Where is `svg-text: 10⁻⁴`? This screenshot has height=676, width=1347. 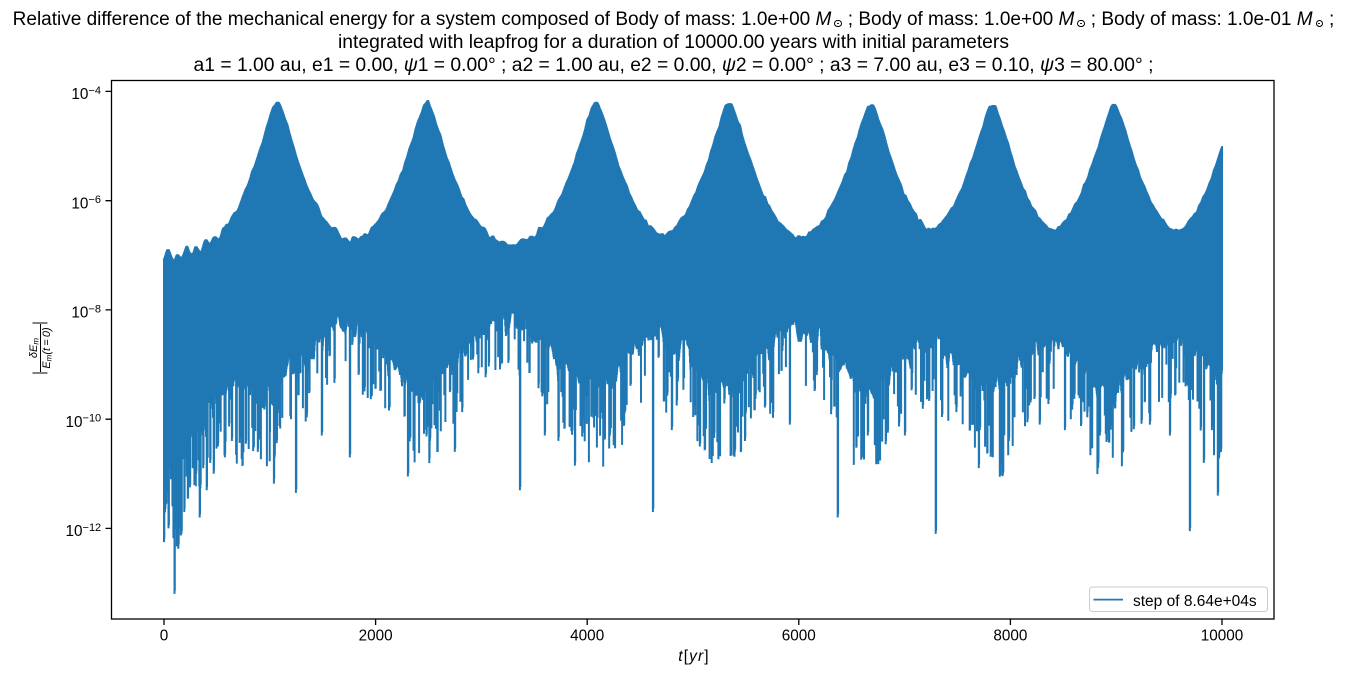
svg-text: 10⁻⁴ is located at coordinates (86, 94).